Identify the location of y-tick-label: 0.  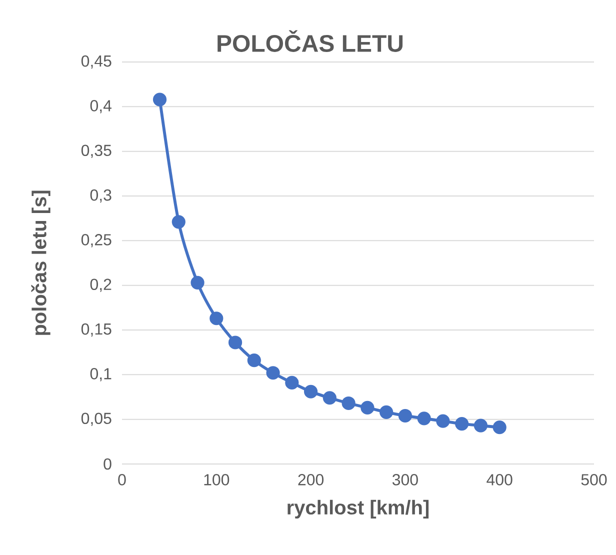
(108, 464).